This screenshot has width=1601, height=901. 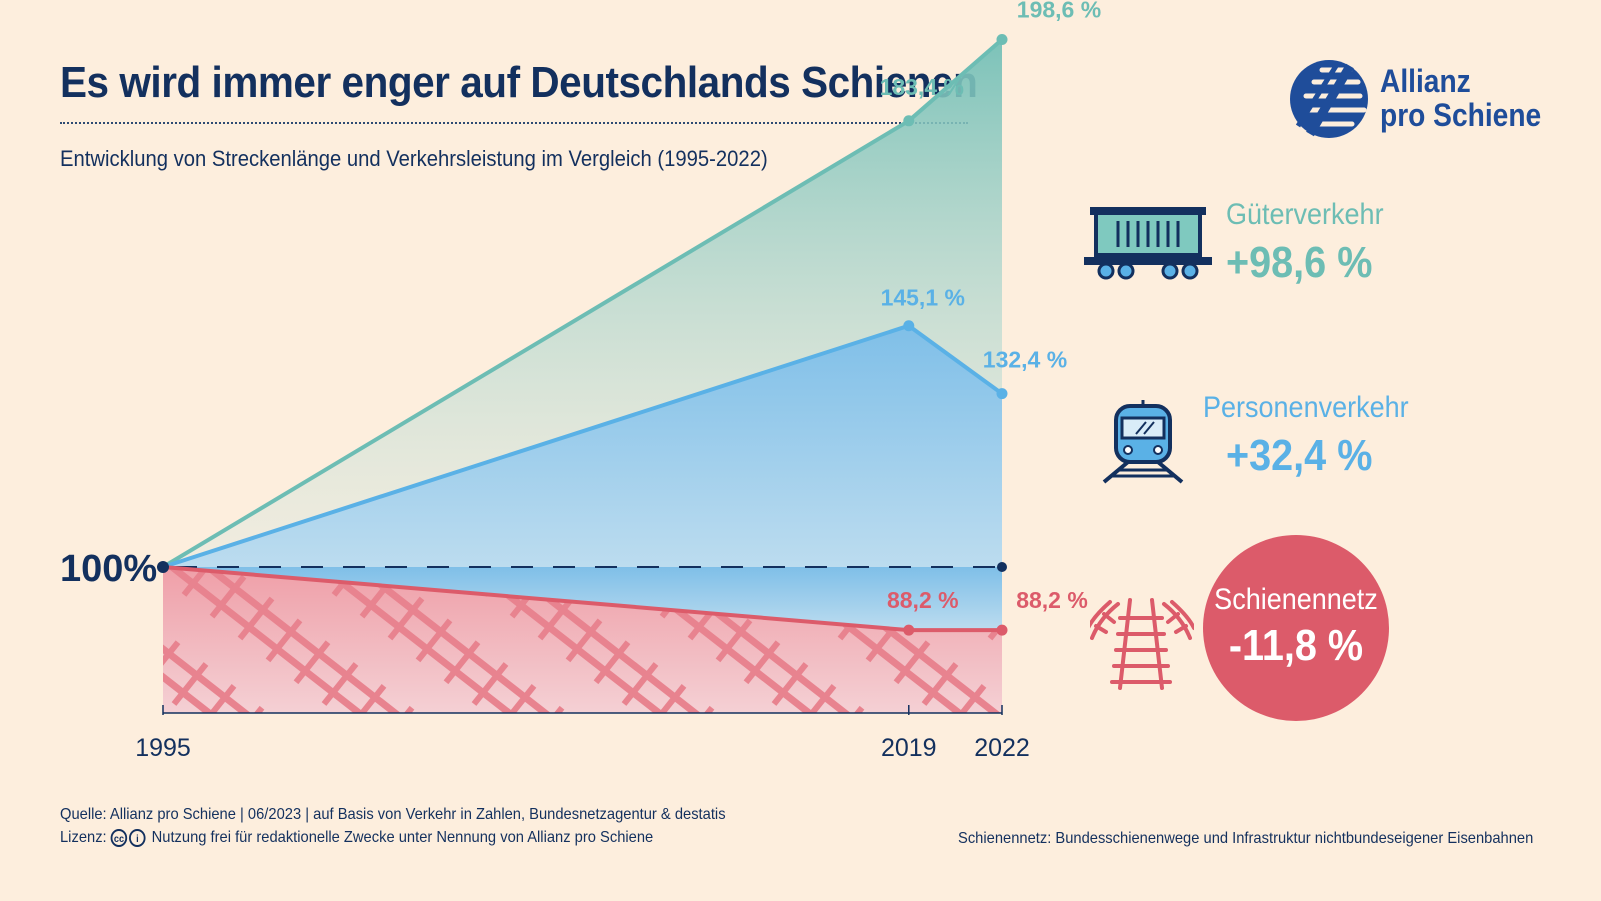 What do you see at coordinates (137, 838) in the screenshot?
I see `attribution-icon: i` at bounding box center [137, 838].